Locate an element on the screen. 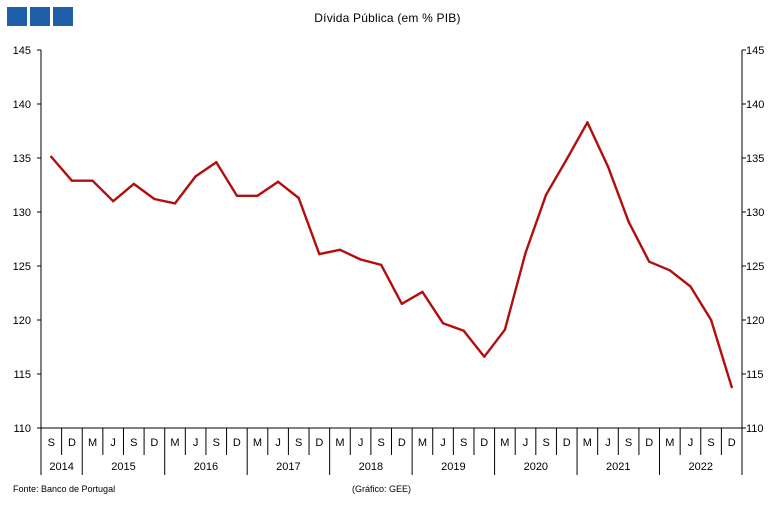  y-tick-label-right: 130 is located at coordinates (755, 213).